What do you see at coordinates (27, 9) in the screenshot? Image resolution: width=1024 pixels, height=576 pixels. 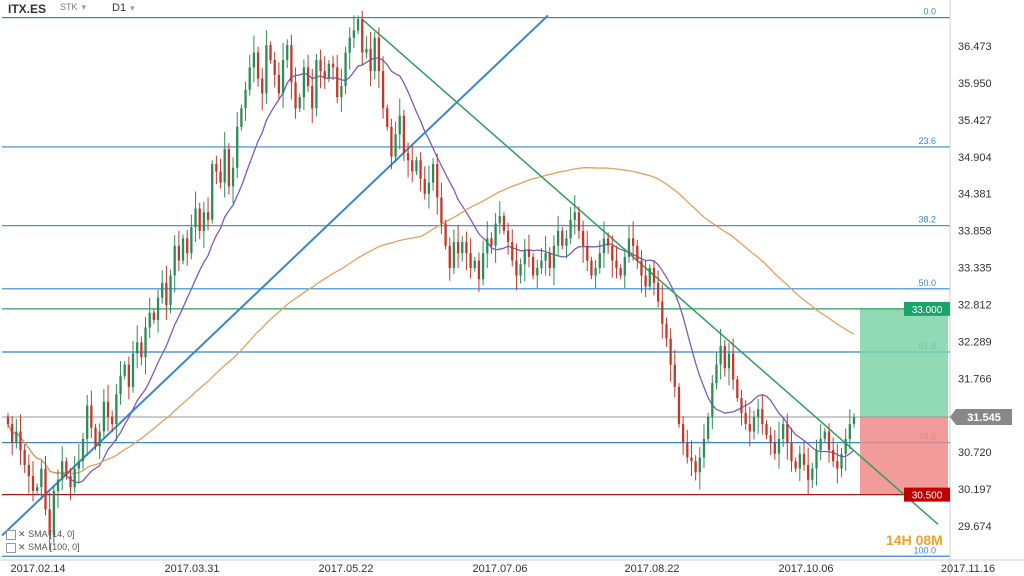 I see `symbol-label: ITX.ES` at bounding box center [27, 9].